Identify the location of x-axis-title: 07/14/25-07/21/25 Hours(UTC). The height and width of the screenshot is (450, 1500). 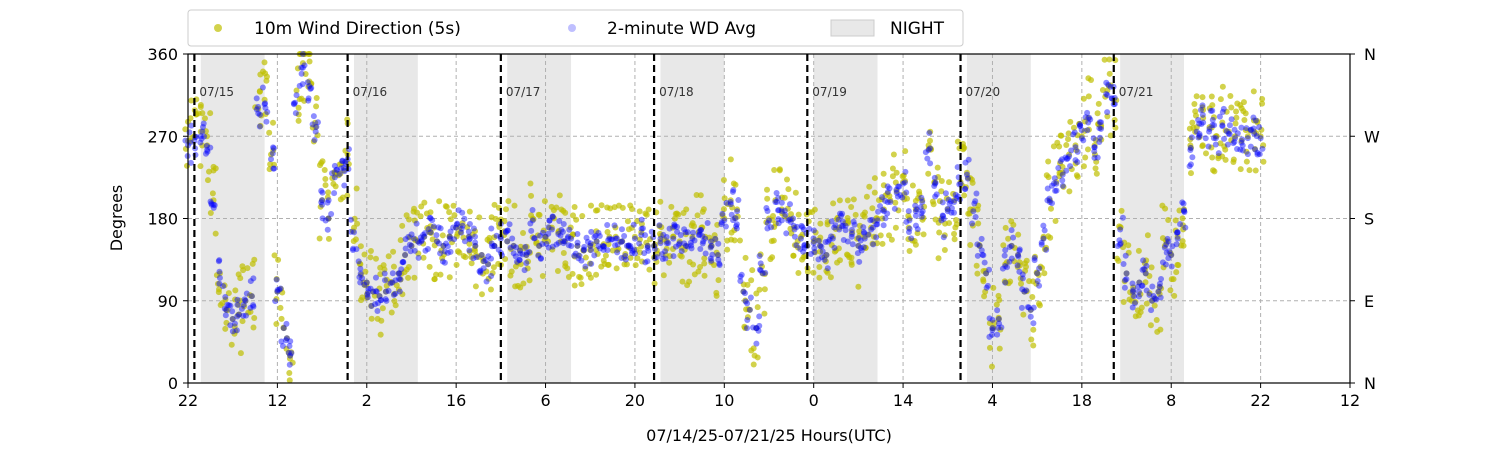
(769, 435).